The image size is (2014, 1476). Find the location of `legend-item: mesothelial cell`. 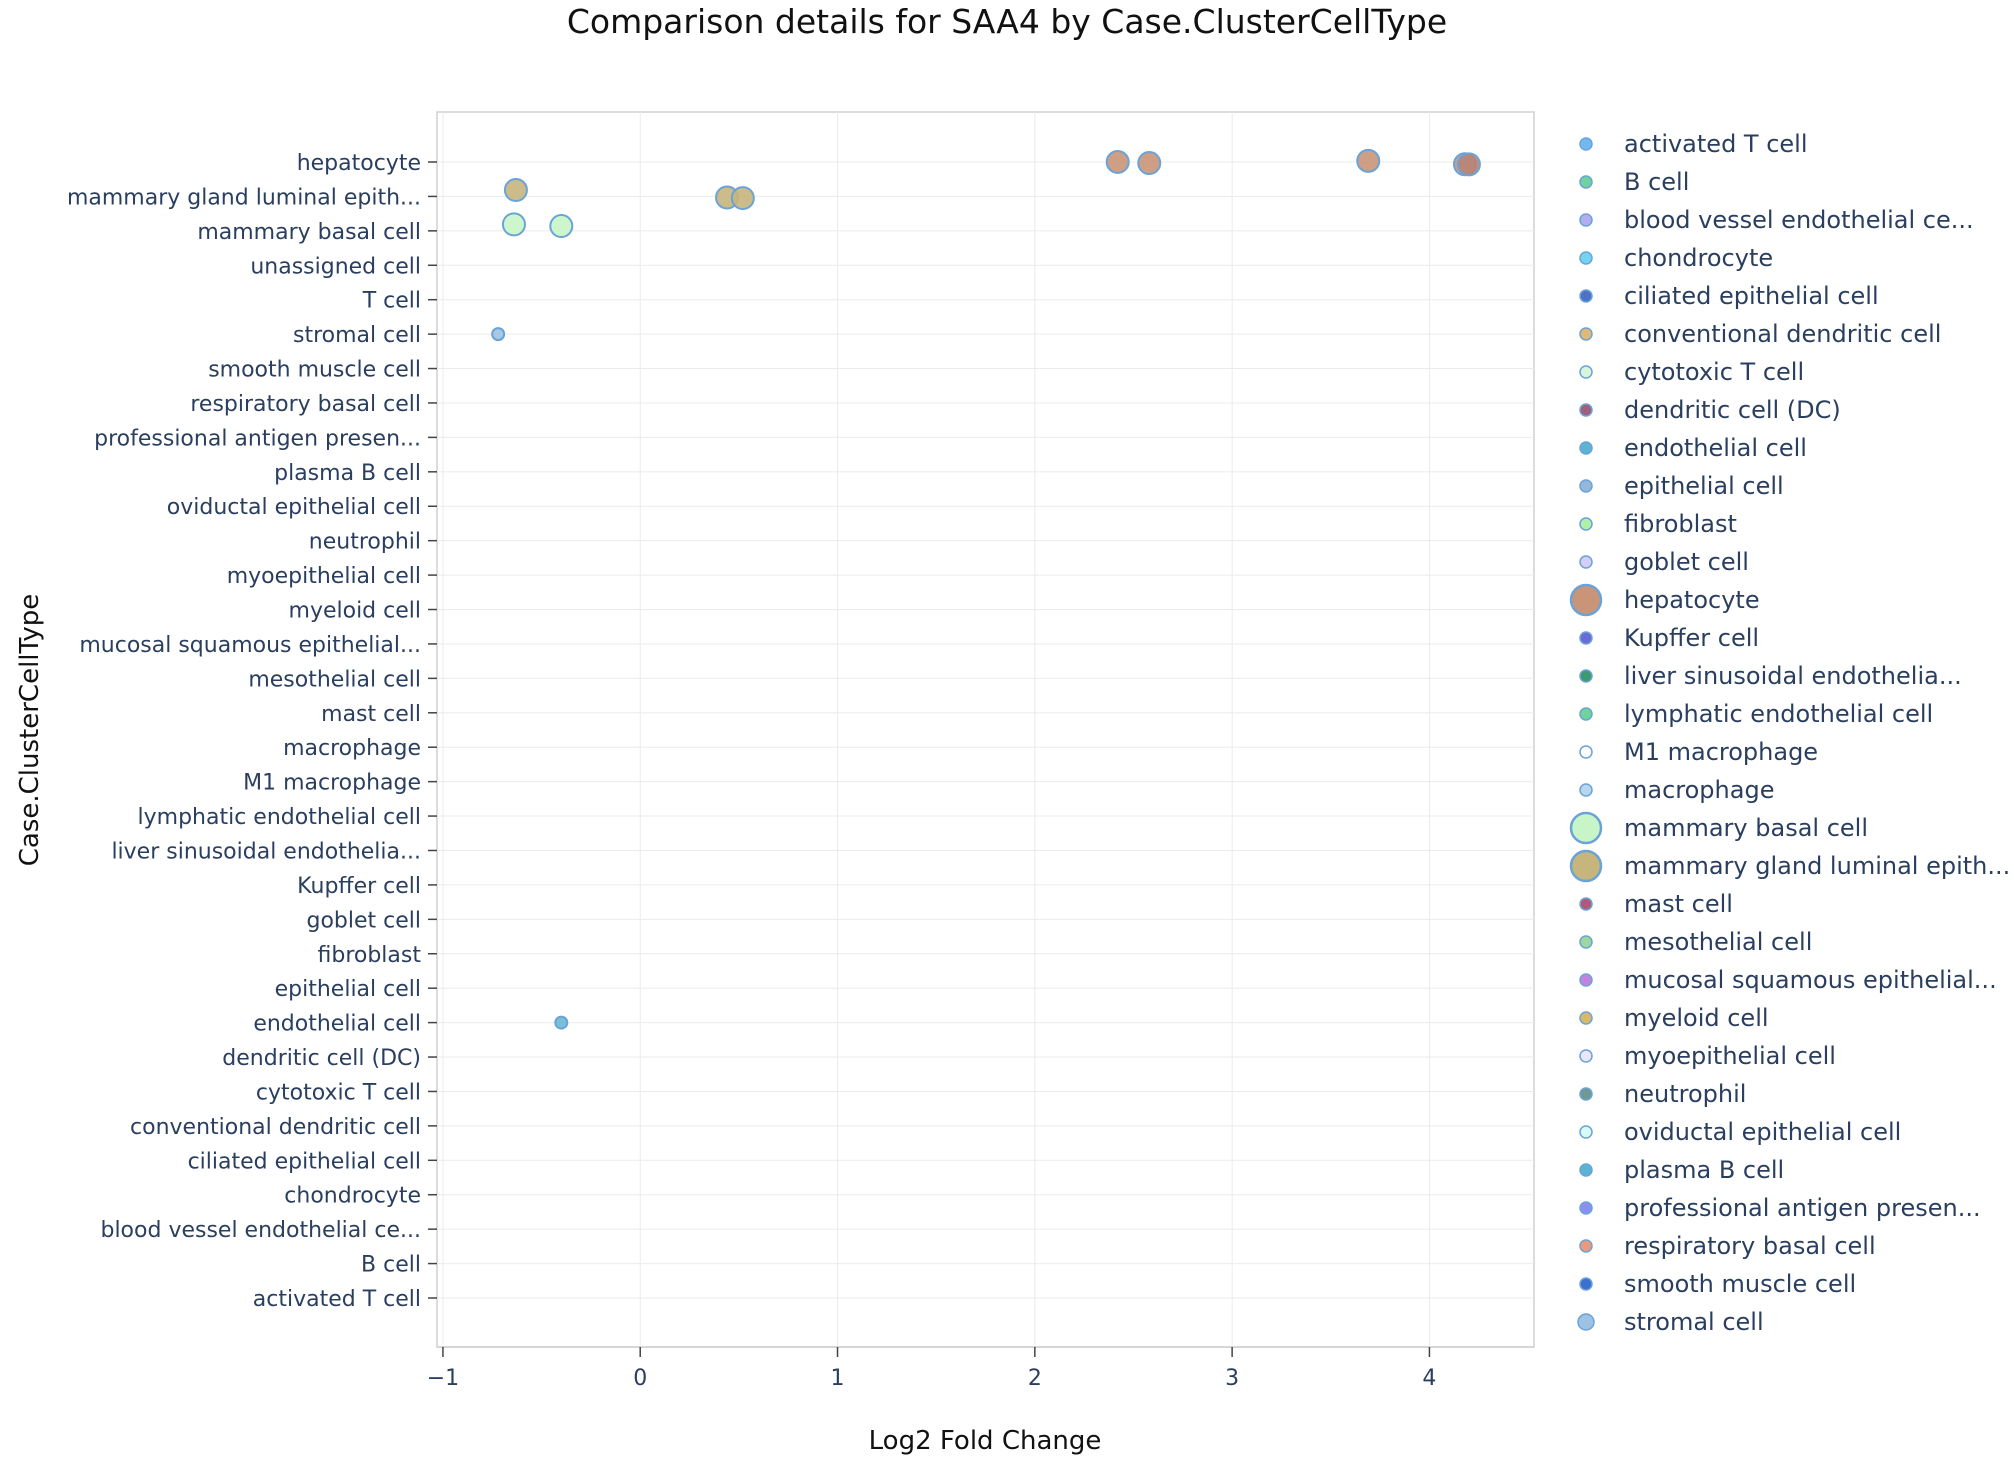

legend-item: mesothelial cell is located at coordinates (1695, 942).